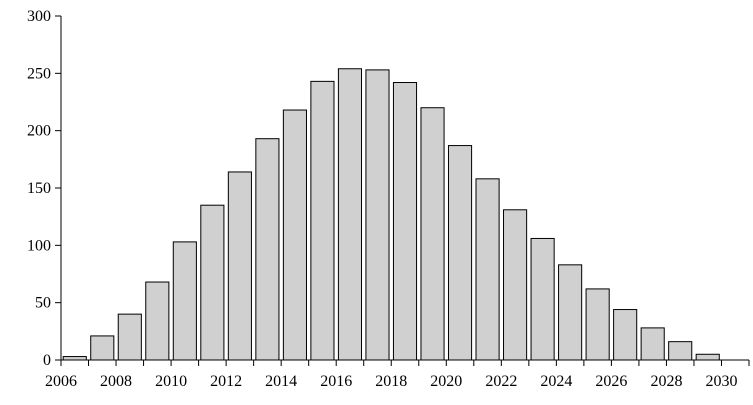  Describe the element at coordinates (446, 381) in the screenshot. I see `x-tick-label: 2020` at that location.